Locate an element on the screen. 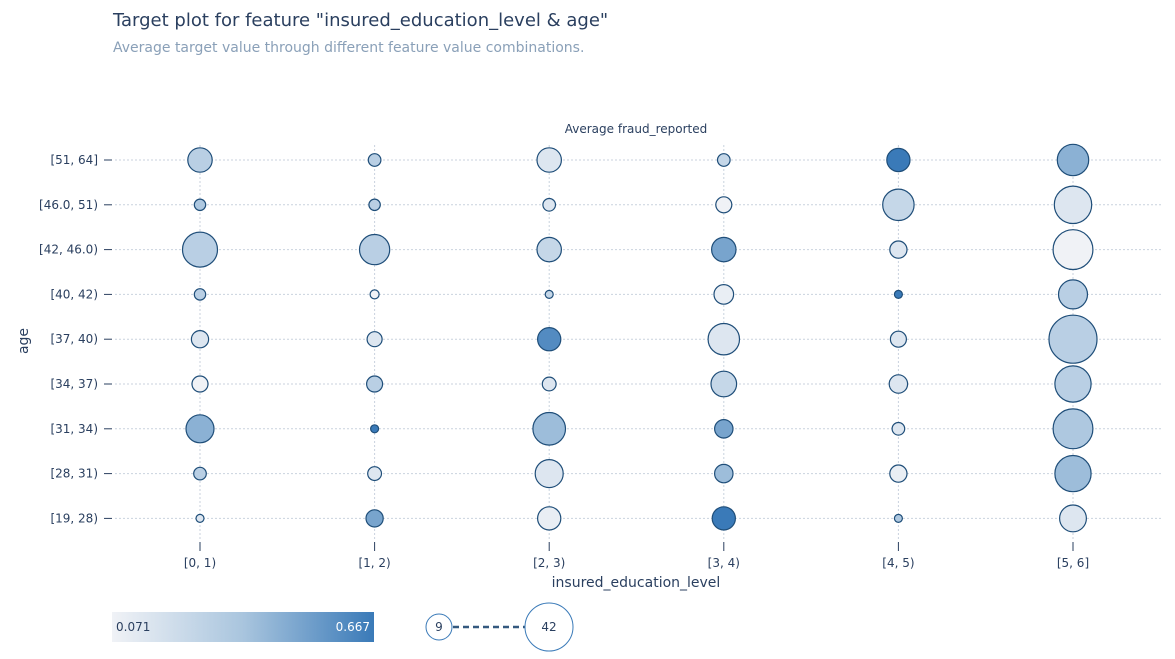 The height and width of the screenshot is (659, 1175). size-legend-min-label: 9 is located at coordinates (439, 627).